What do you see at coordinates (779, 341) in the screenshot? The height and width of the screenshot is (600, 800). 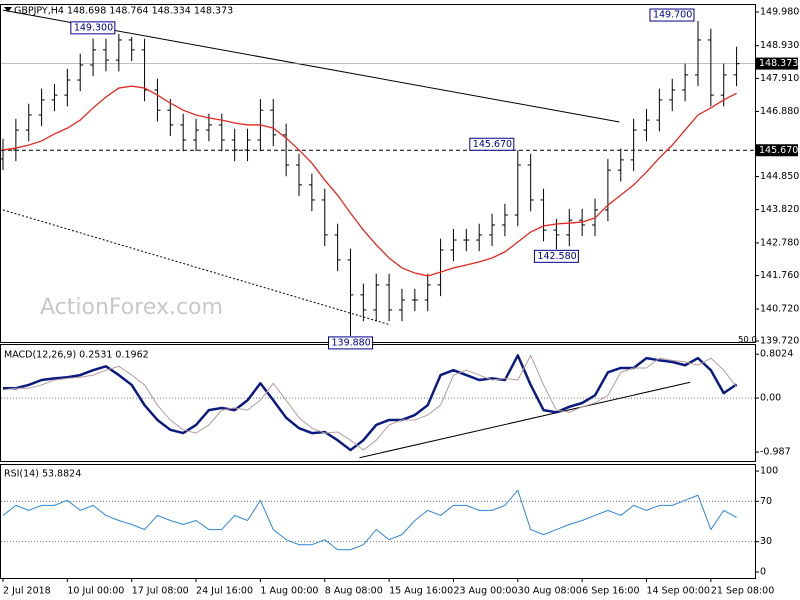 I see `y-tick-label: 139.720` at bounding box center [779, 341].